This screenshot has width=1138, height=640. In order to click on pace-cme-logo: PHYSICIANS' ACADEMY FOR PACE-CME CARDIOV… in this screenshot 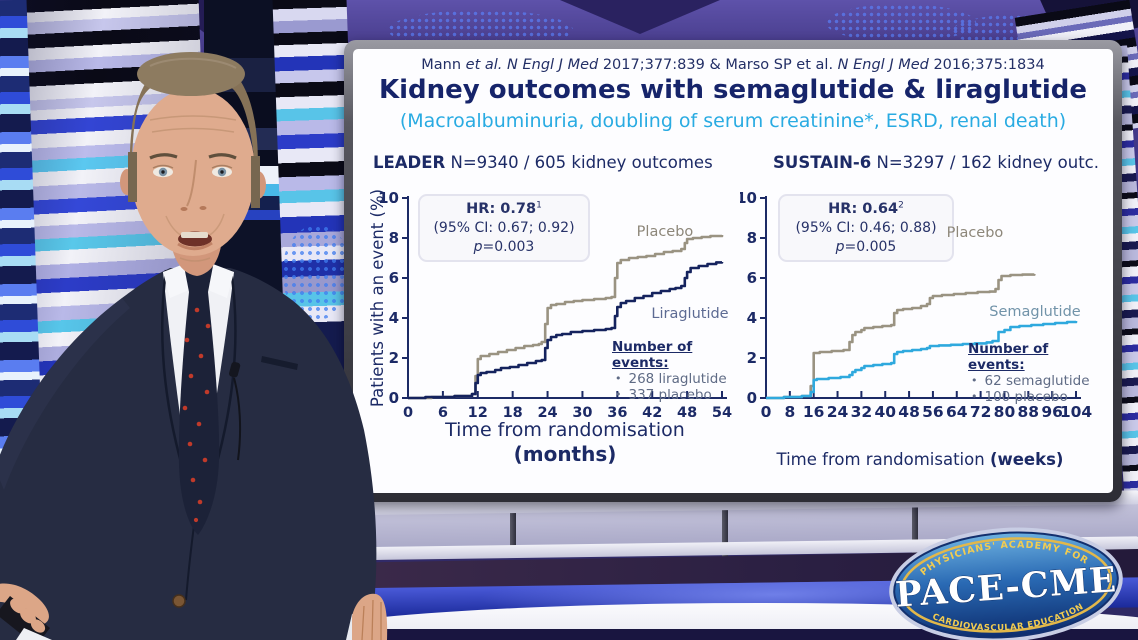, I will do `click(1006, 583)`.